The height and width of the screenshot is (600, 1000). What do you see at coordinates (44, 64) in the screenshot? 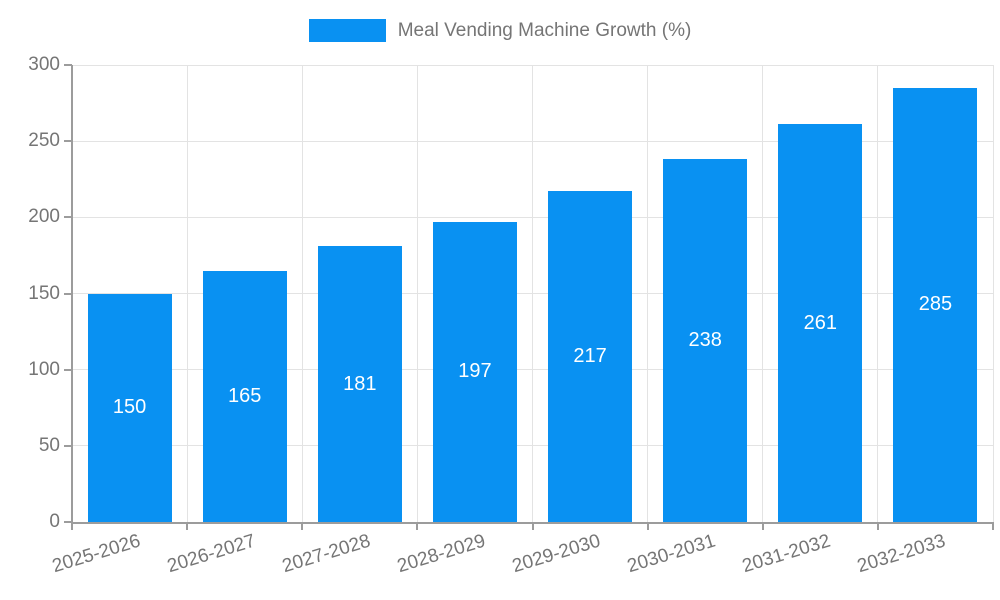
I see `y-tick-label: 300` at bounding box center [44, 64].